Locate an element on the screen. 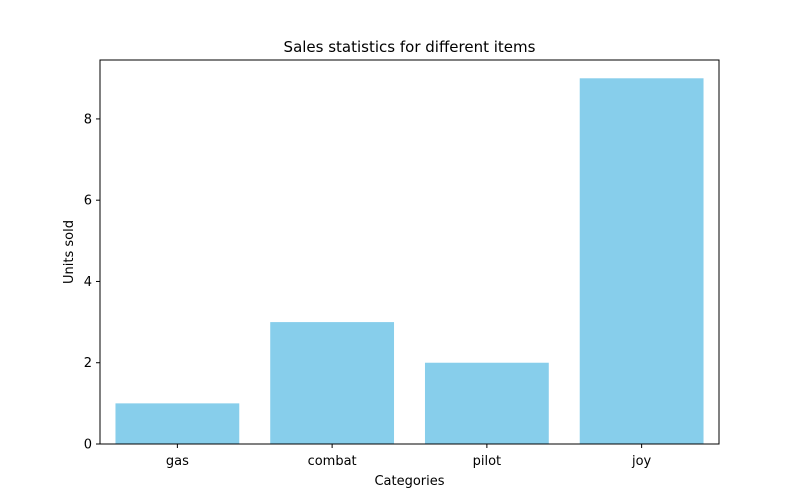 The image size is (800, 504). x-axis-label: Categories is located at coordinates (409, 481).